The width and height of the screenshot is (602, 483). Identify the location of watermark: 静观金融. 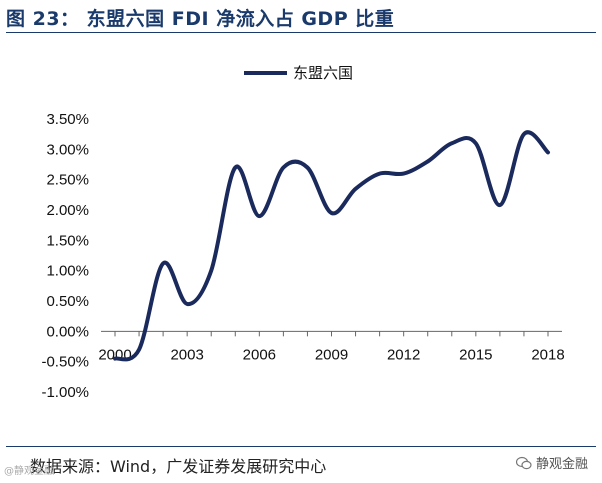
(551, 462).